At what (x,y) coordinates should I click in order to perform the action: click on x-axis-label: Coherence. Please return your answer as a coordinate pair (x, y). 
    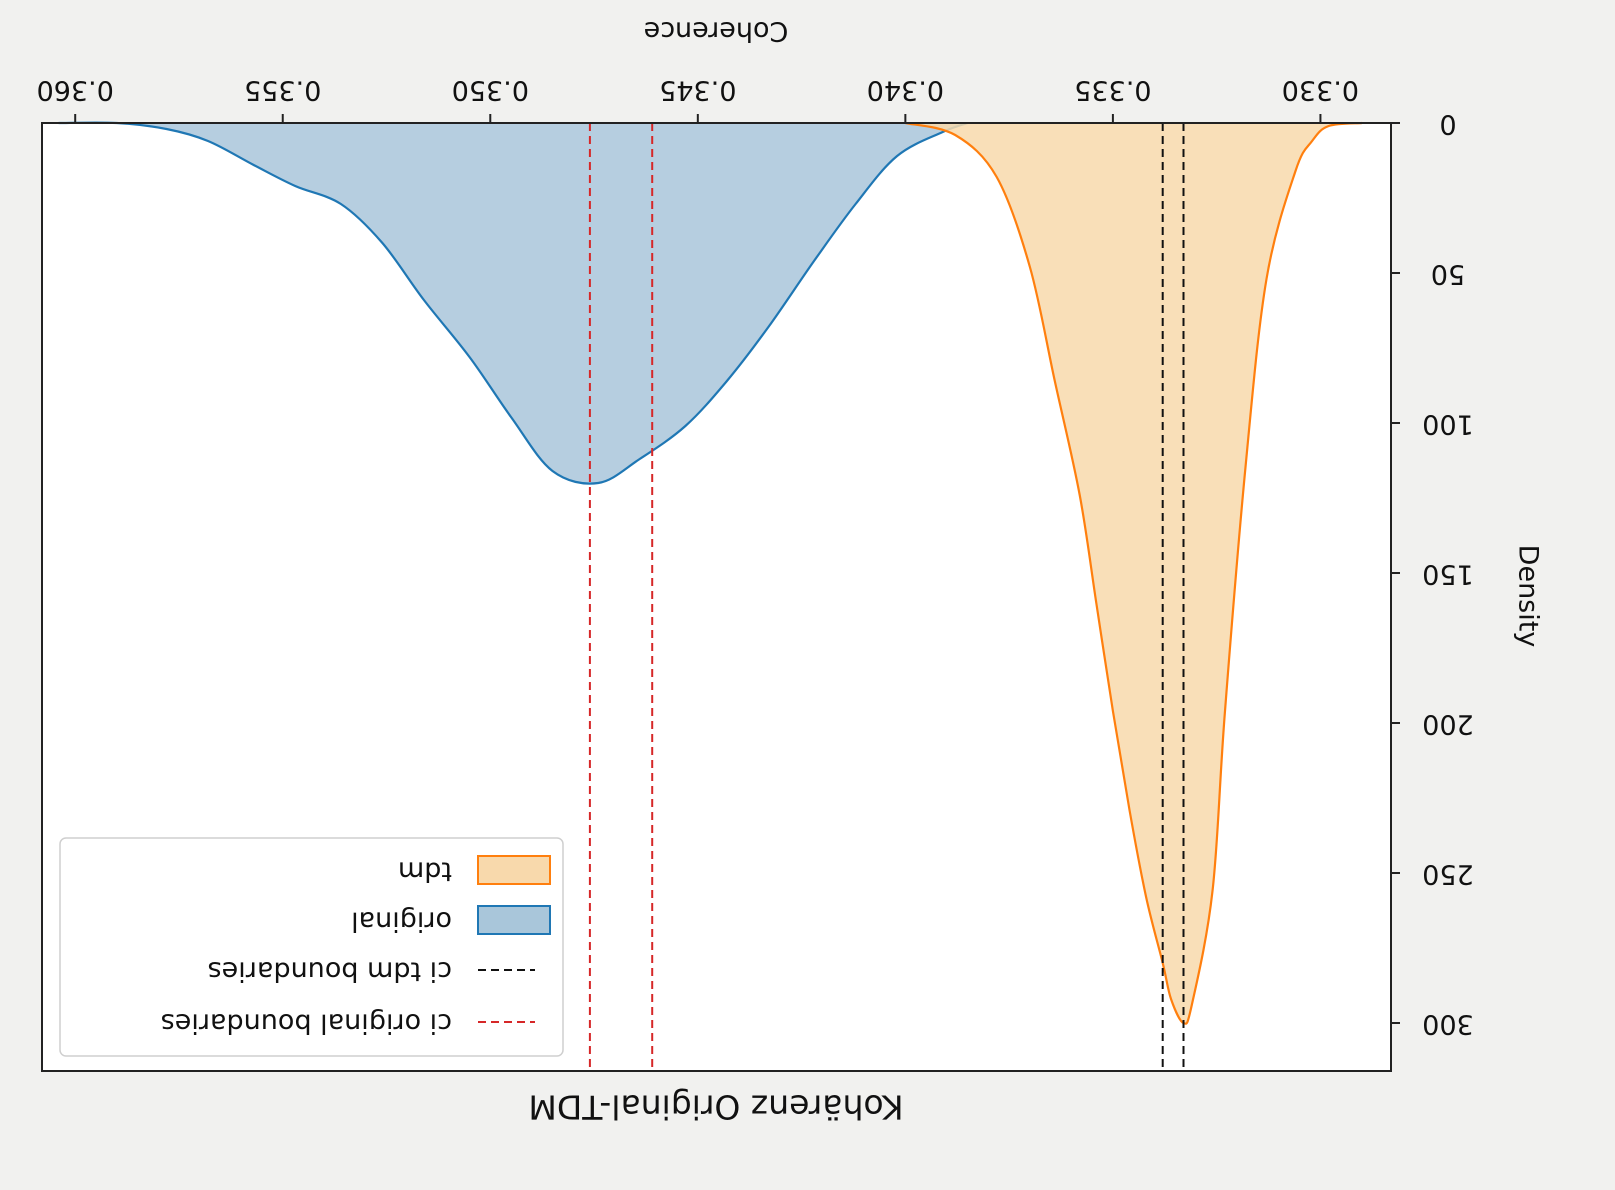
    Looking at the image, I should click on (716, 31).